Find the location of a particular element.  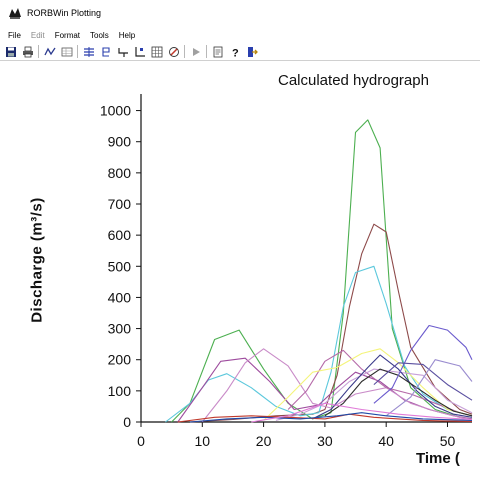

x-tick-label: 0 is located at coordinates (141, 441).